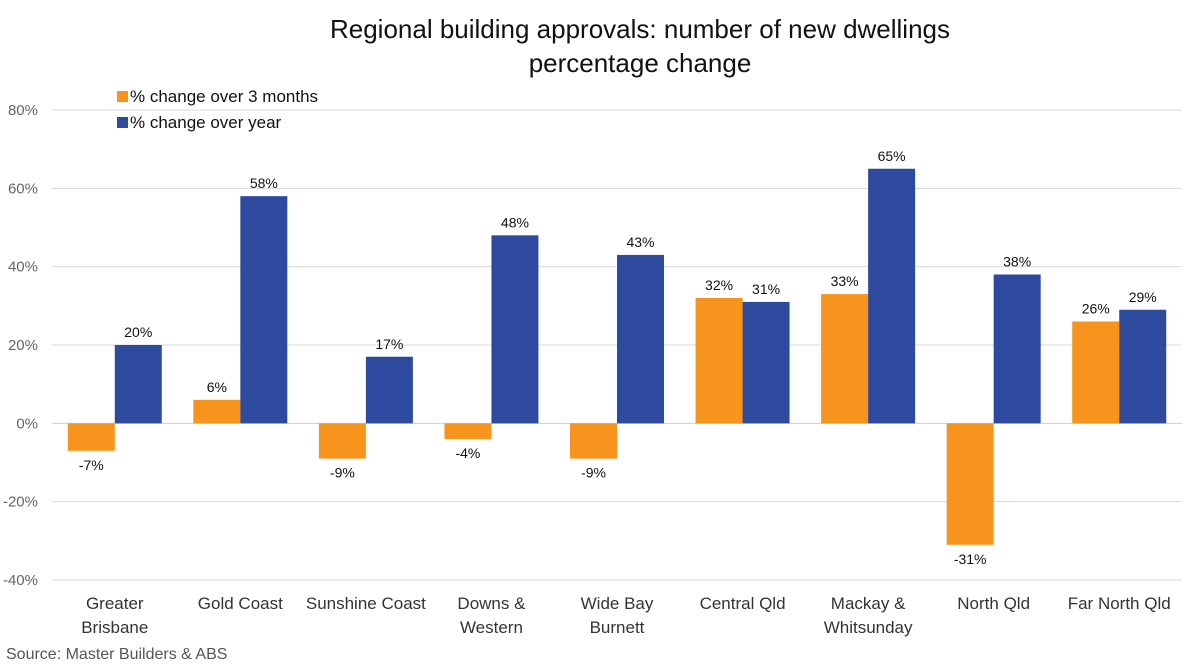 The height and width of the screenshot is (667, 1200). What do you see at coordinates (20, 502) in the screenshot?
I see `y-tick-label: -20%` at bounding box center [20, 502].